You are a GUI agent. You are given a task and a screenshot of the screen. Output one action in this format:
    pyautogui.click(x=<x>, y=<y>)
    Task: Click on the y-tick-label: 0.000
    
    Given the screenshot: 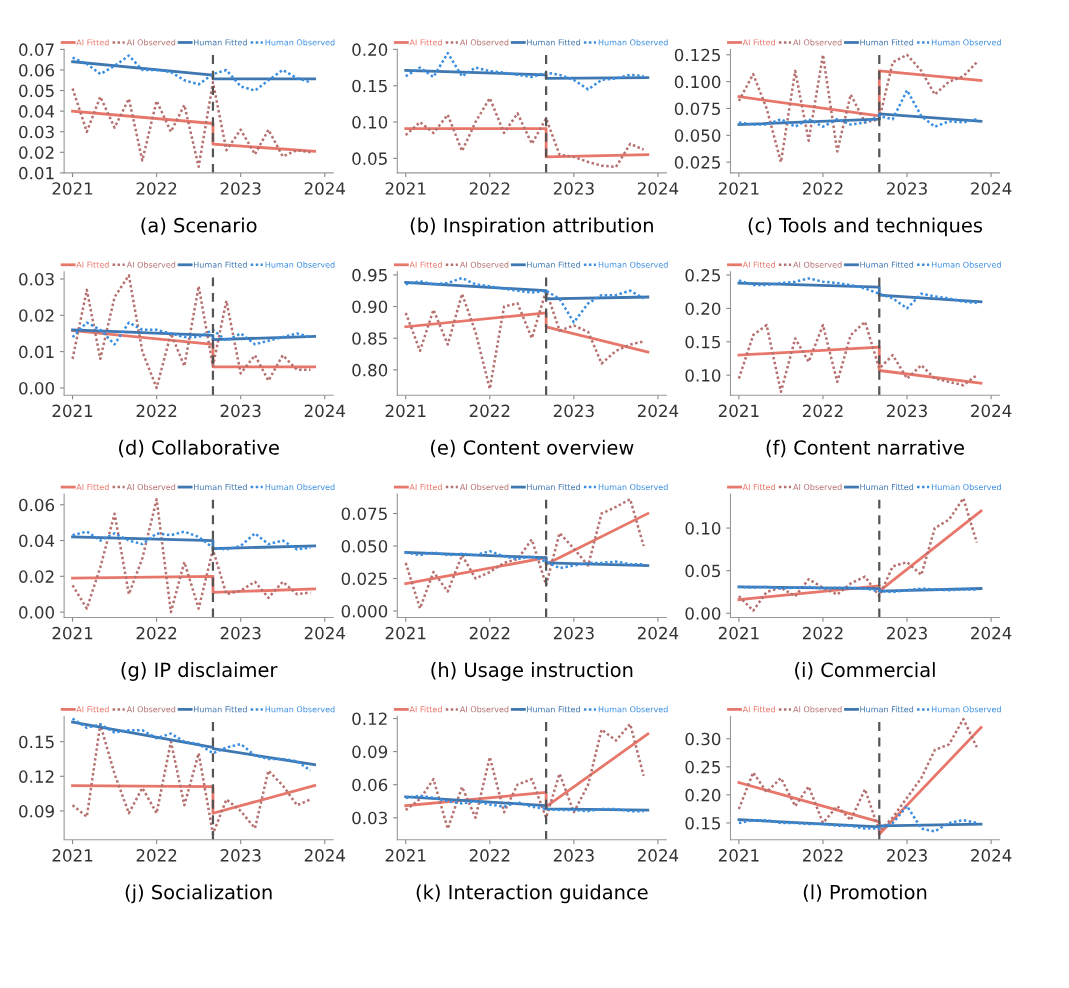 What is the action you would take?
    pyautogui.click(x=364, y=611)
    